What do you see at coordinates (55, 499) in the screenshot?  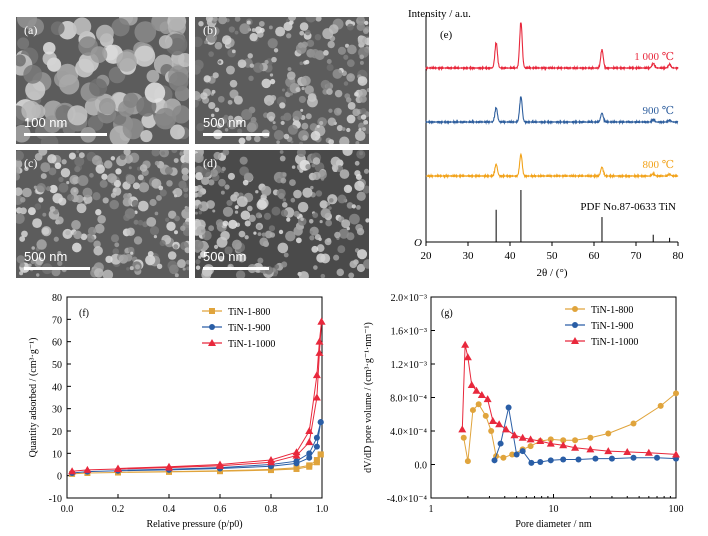 I see `y-tick-label: -10` at bounding box center [55, 499].